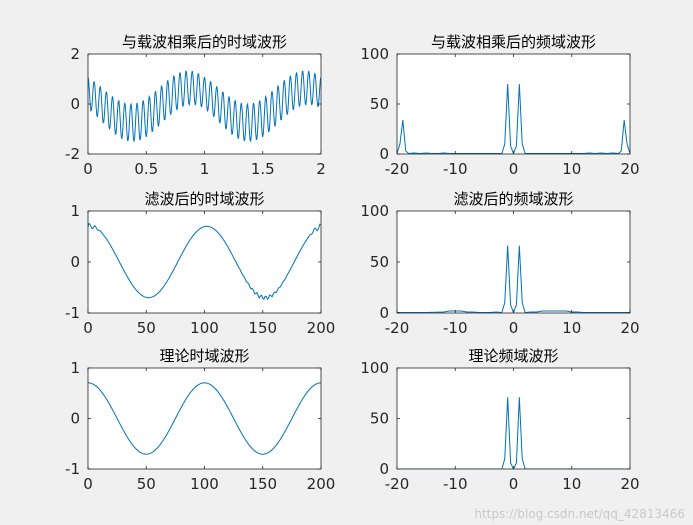 The image size is (693, 525). Describe the element at coordinates (146, 169) in the screenshot. I see `x-tick-label: 0.5` at that location.